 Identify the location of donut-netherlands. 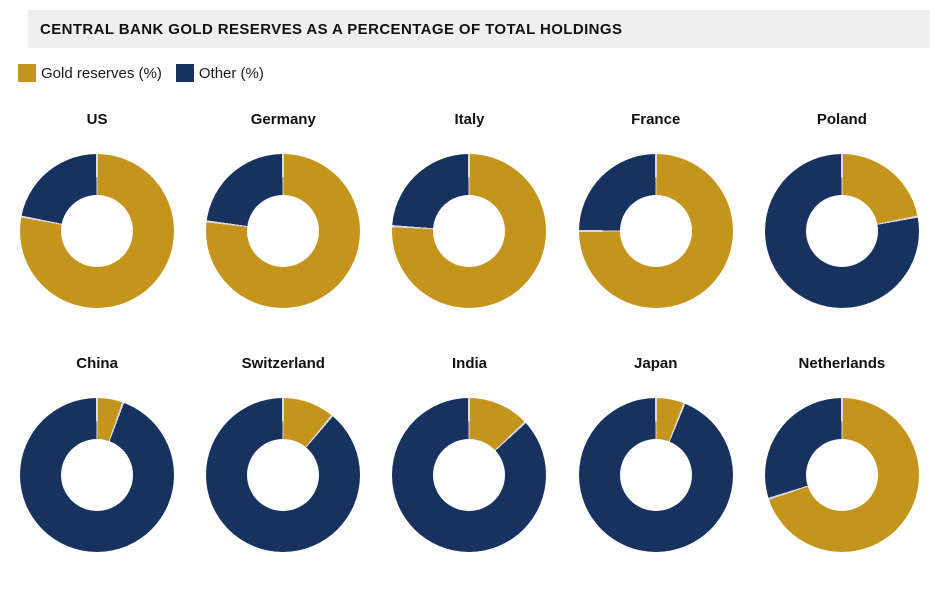
(841, 475).